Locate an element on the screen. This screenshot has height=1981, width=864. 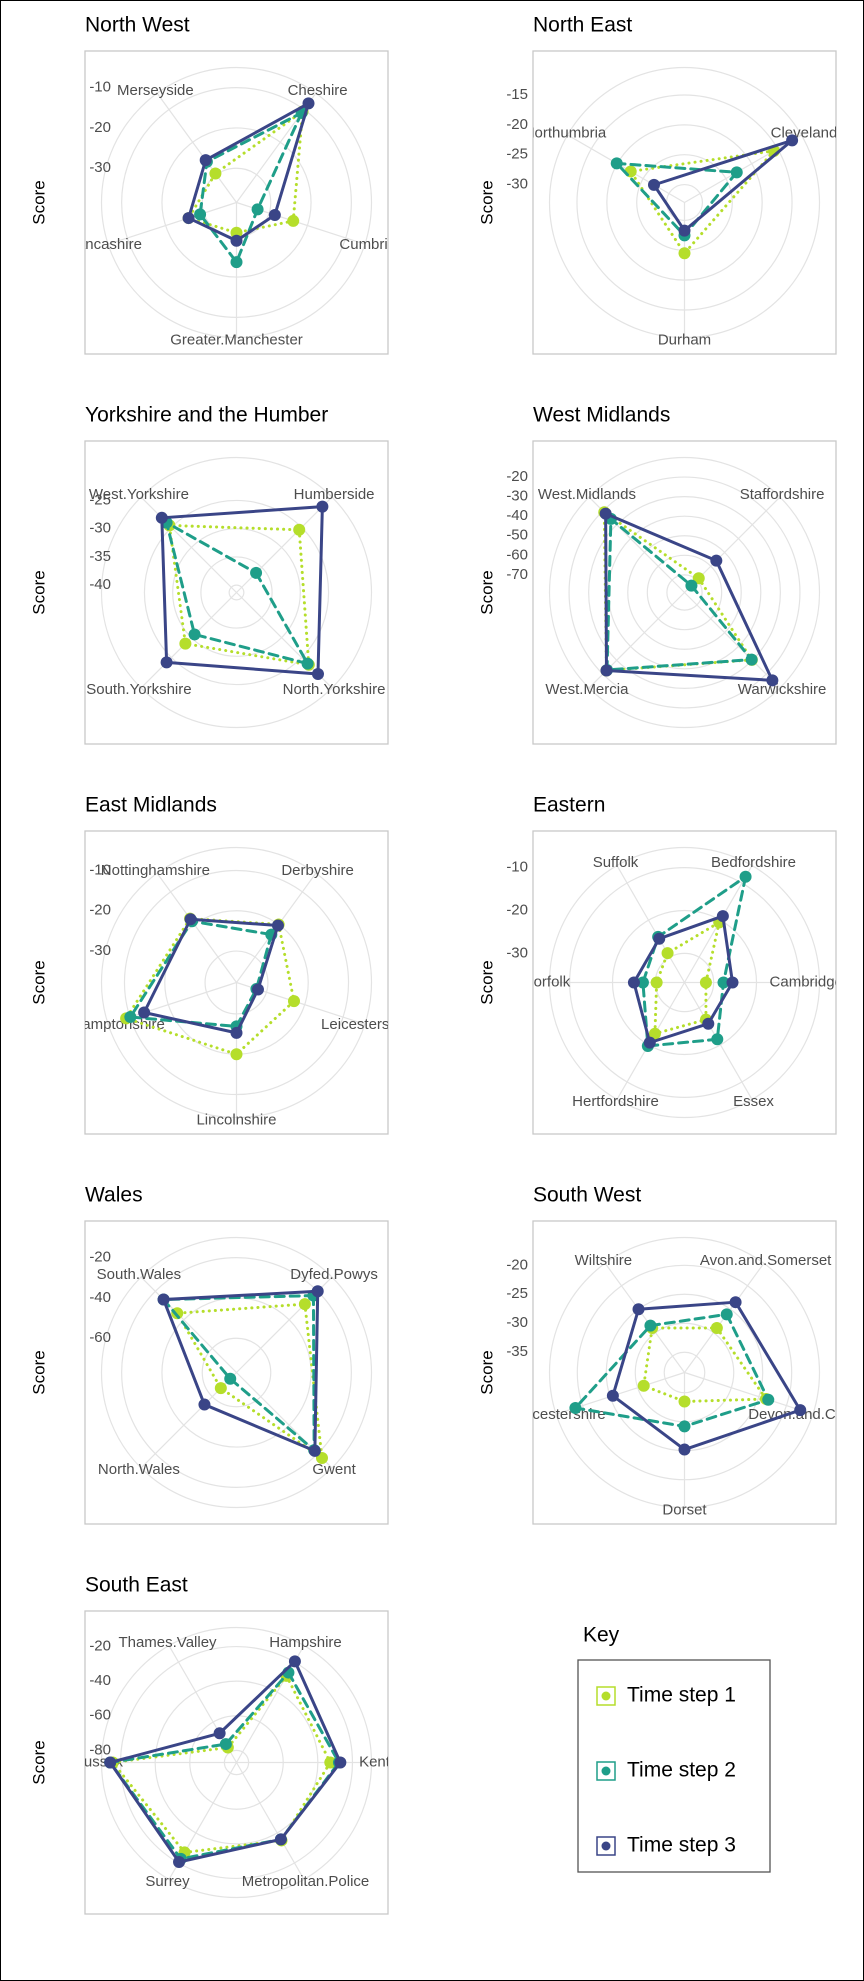
category-label: Bedfordshire is located at coordinates (753, 862).